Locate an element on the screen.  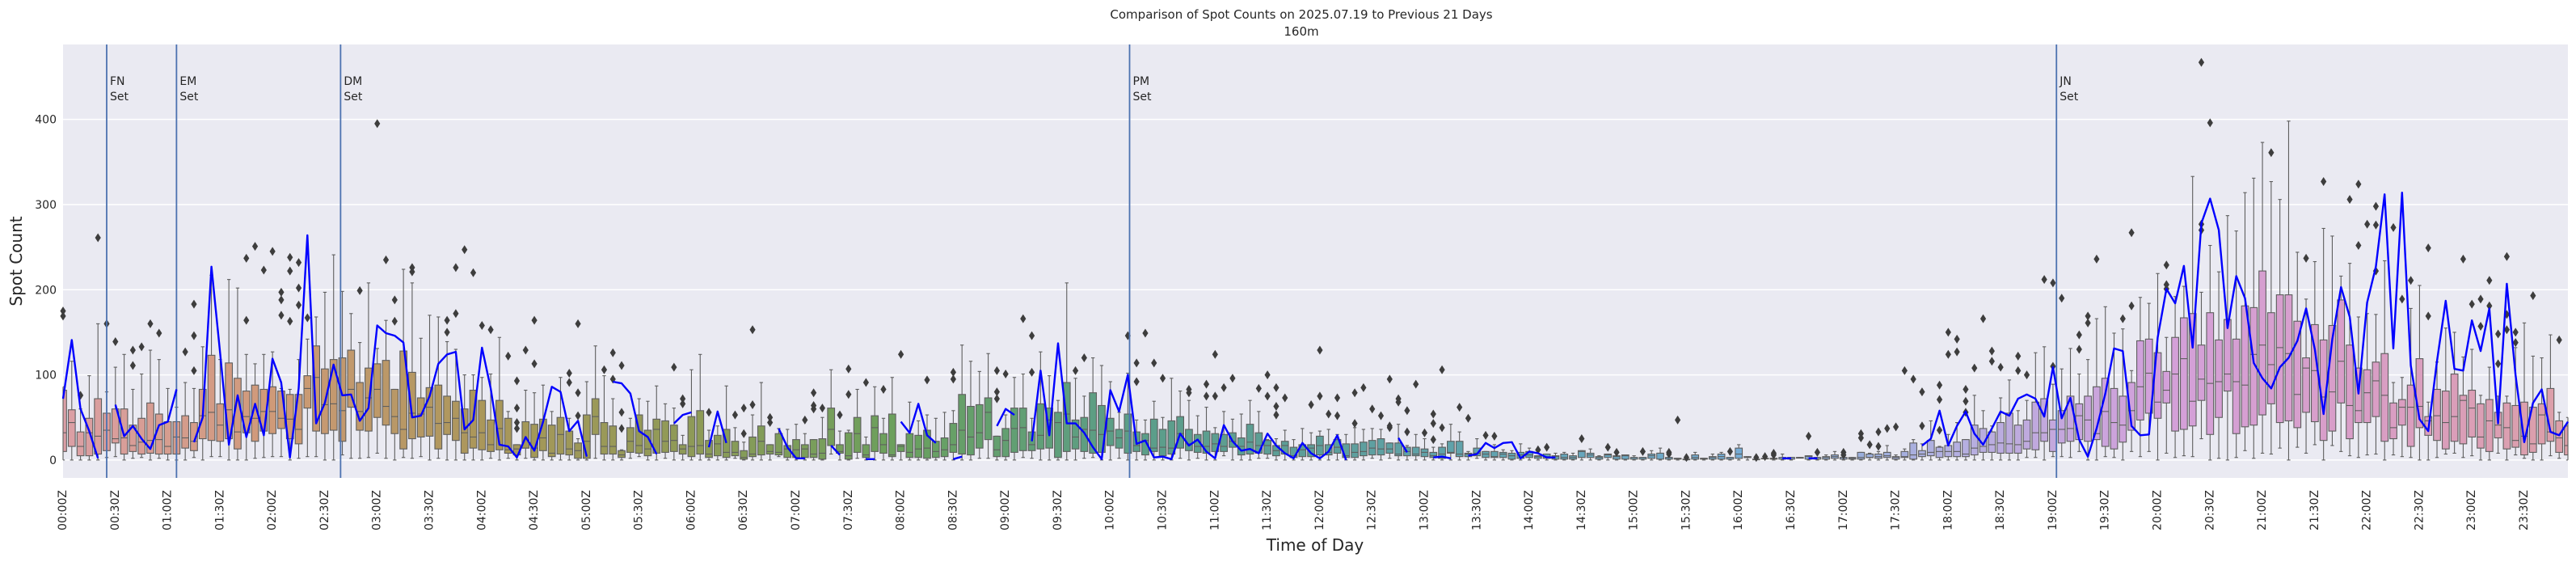
x-tick-label: 18:00Z is located at coordinates (1948, 510).